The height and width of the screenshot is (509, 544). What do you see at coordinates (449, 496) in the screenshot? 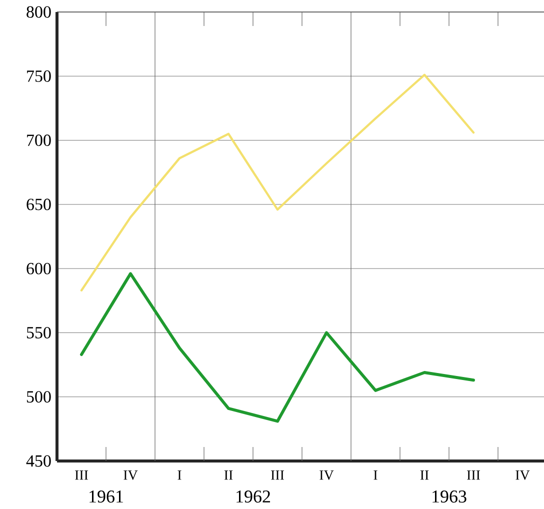
I see `text: 1963` at bounding box center [449, 496].